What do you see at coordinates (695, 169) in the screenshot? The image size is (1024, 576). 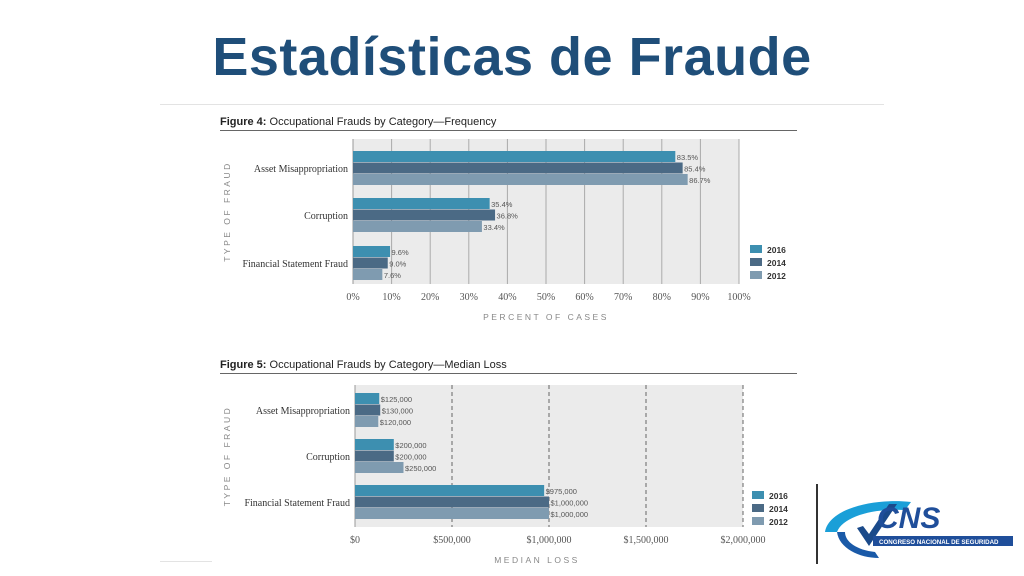 I see `data-label: 85.4%` at bounding box center [695, 169].